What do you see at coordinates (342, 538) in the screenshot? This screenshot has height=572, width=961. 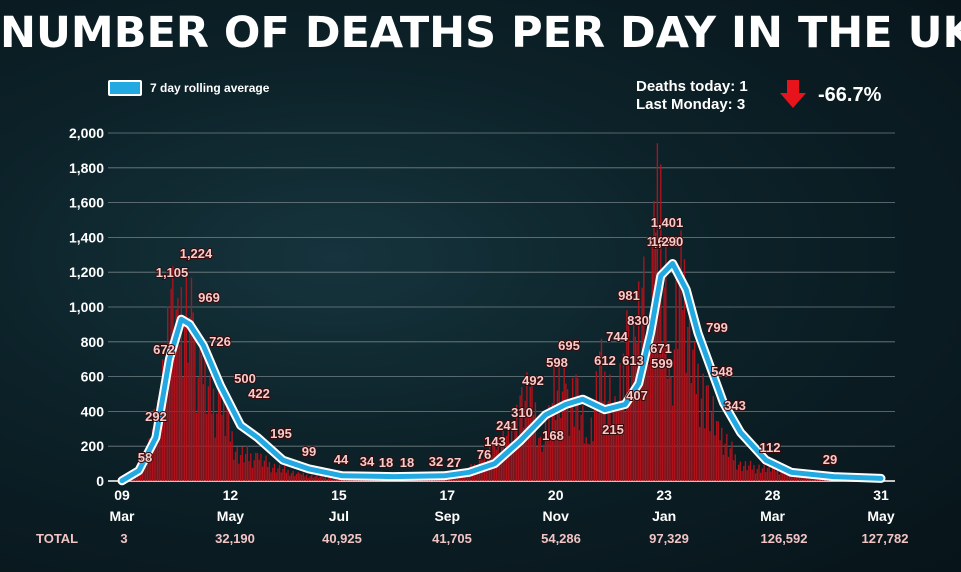 I see `total-value: 40,925` at bounding box center [342, 538].